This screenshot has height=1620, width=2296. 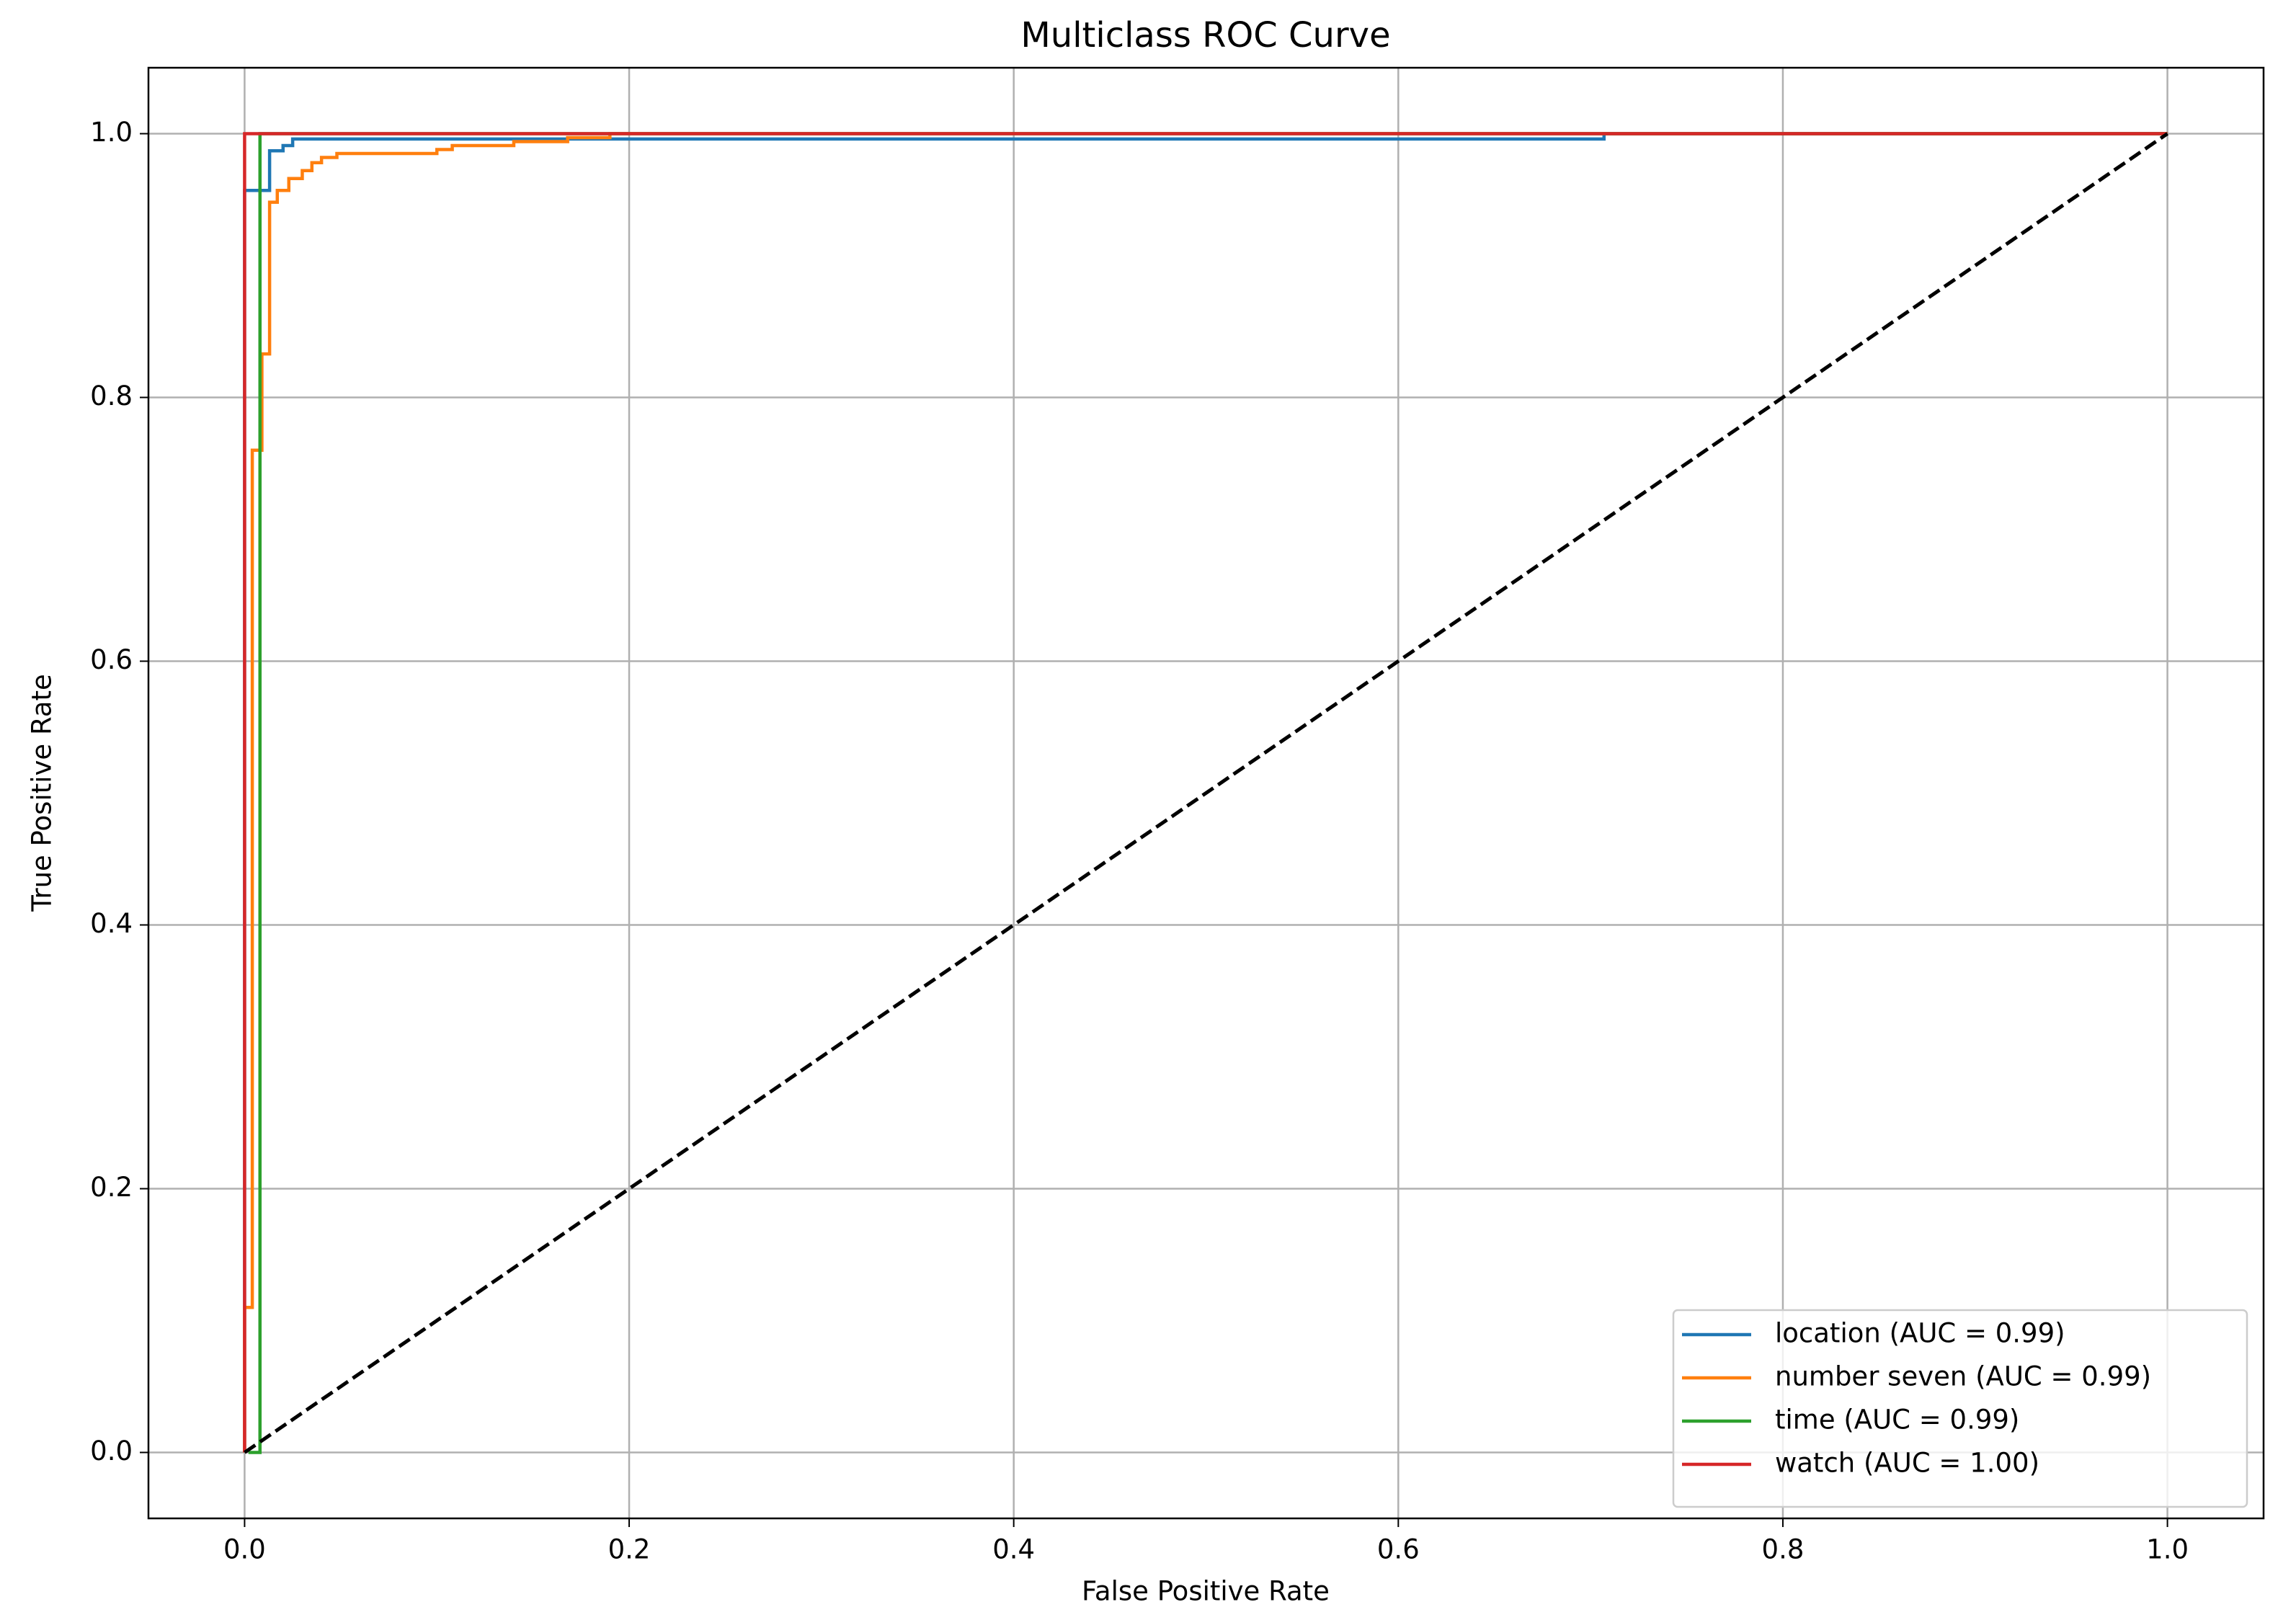 What do you see at coordinates (1398, 1549) in the screenshot?
I see `x-tick-label: 0.6` at bounding box center [1398, 1549].